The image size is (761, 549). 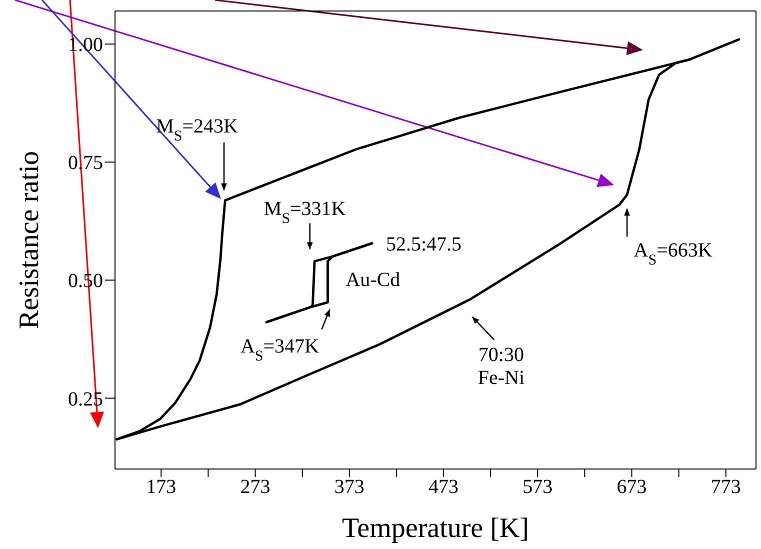 What do you see at coordinates (349, 487) in the screenshot?
I see `x-tick-label: 373` at bounding box center [349, 487].